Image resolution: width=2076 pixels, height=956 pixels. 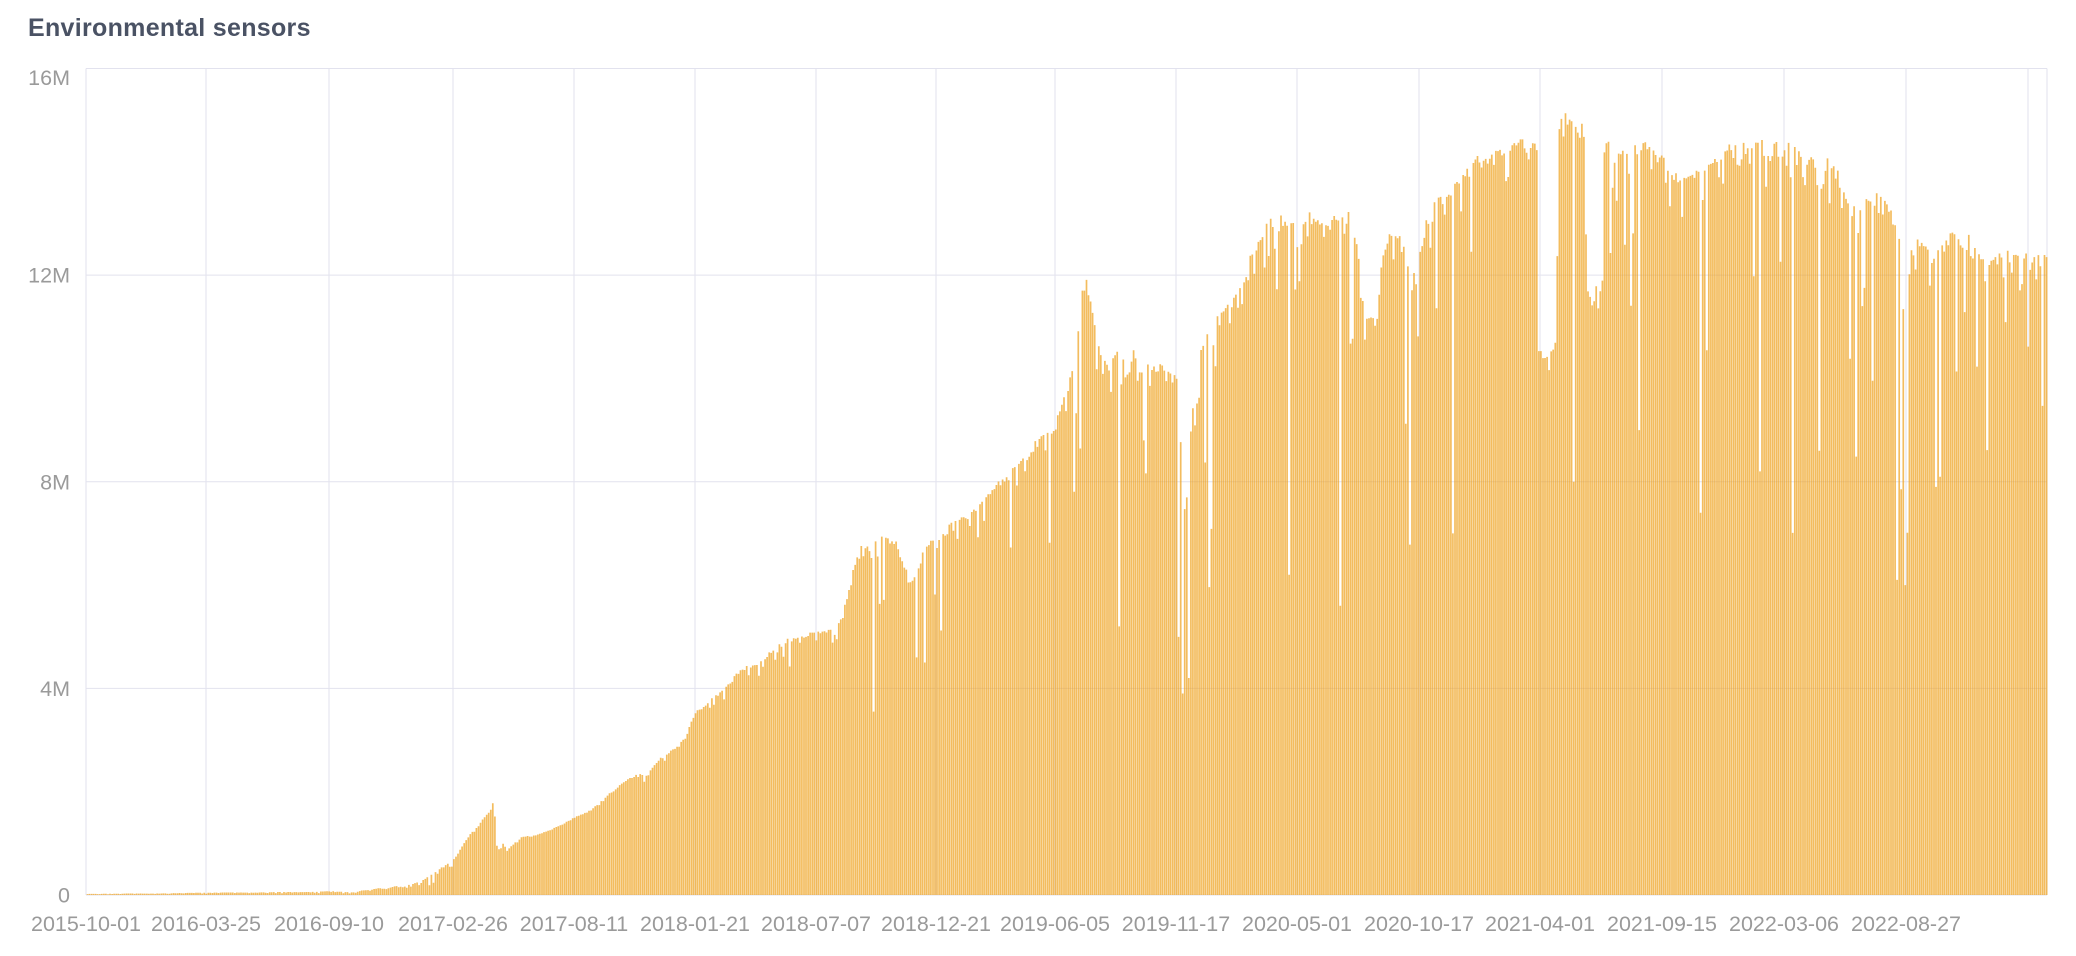 I want to click on svg-text: 16M, so click(x=49, y=78).